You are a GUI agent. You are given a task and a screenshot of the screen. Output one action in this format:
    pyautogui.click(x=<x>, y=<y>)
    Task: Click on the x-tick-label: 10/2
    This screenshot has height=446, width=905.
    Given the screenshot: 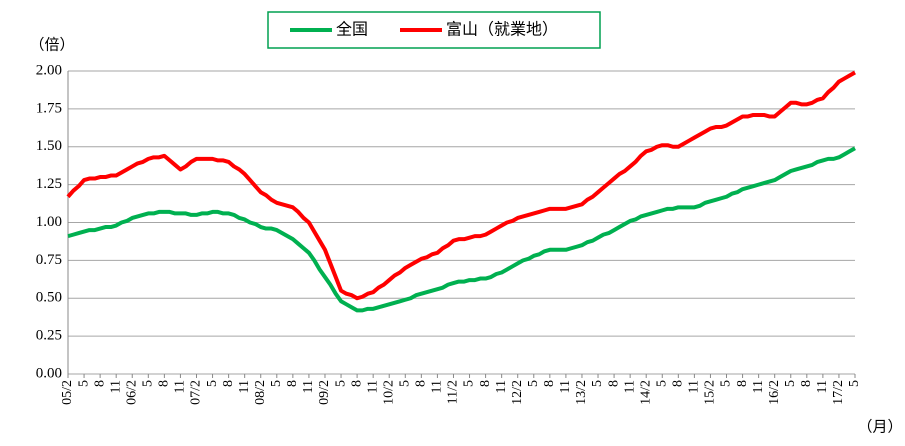 What is the action you would take?
    pyautogui.click(x=388, y=392)
    